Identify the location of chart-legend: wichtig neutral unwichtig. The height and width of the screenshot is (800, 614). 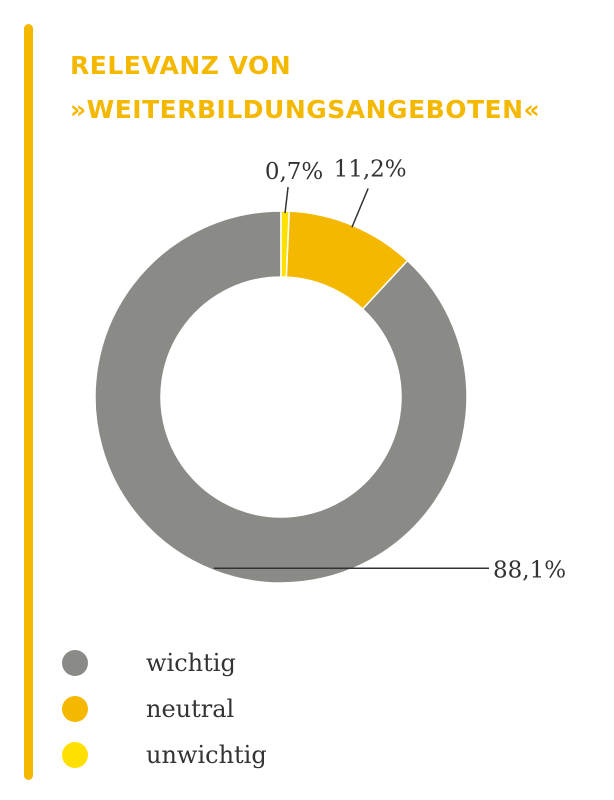
(164, 709).